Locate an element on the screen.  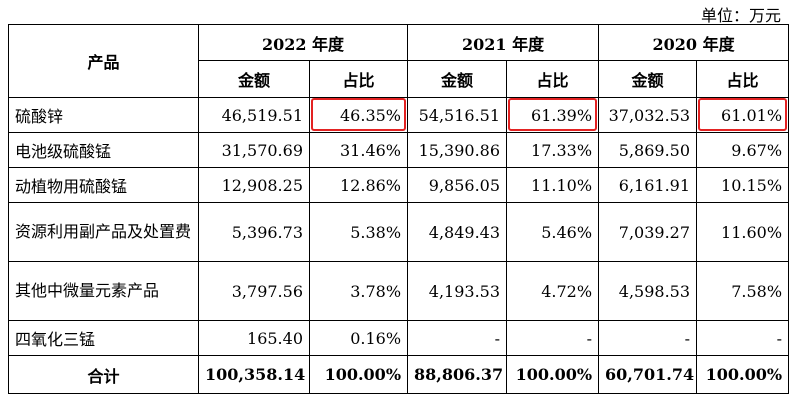
total-label: 合计 is located at coordinates (103, 374).